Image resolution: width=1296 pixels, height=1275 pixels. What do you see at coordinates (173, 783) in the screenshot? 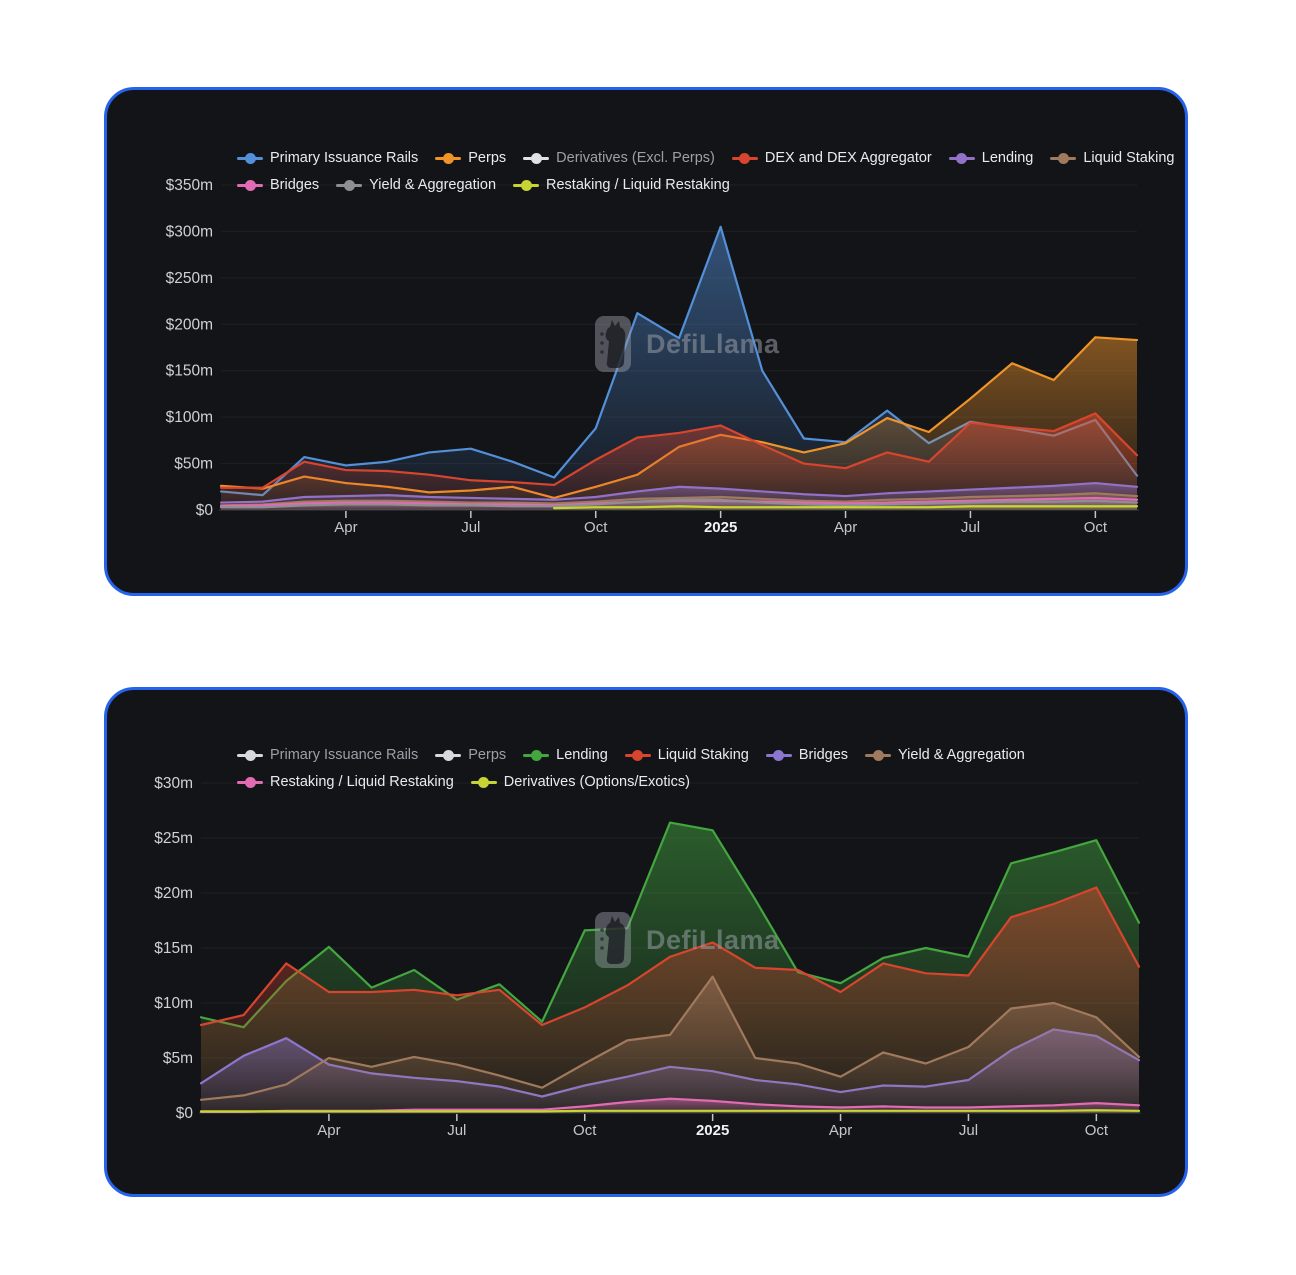
I see `svg-text: $30m` at bounding box center [173, 783].